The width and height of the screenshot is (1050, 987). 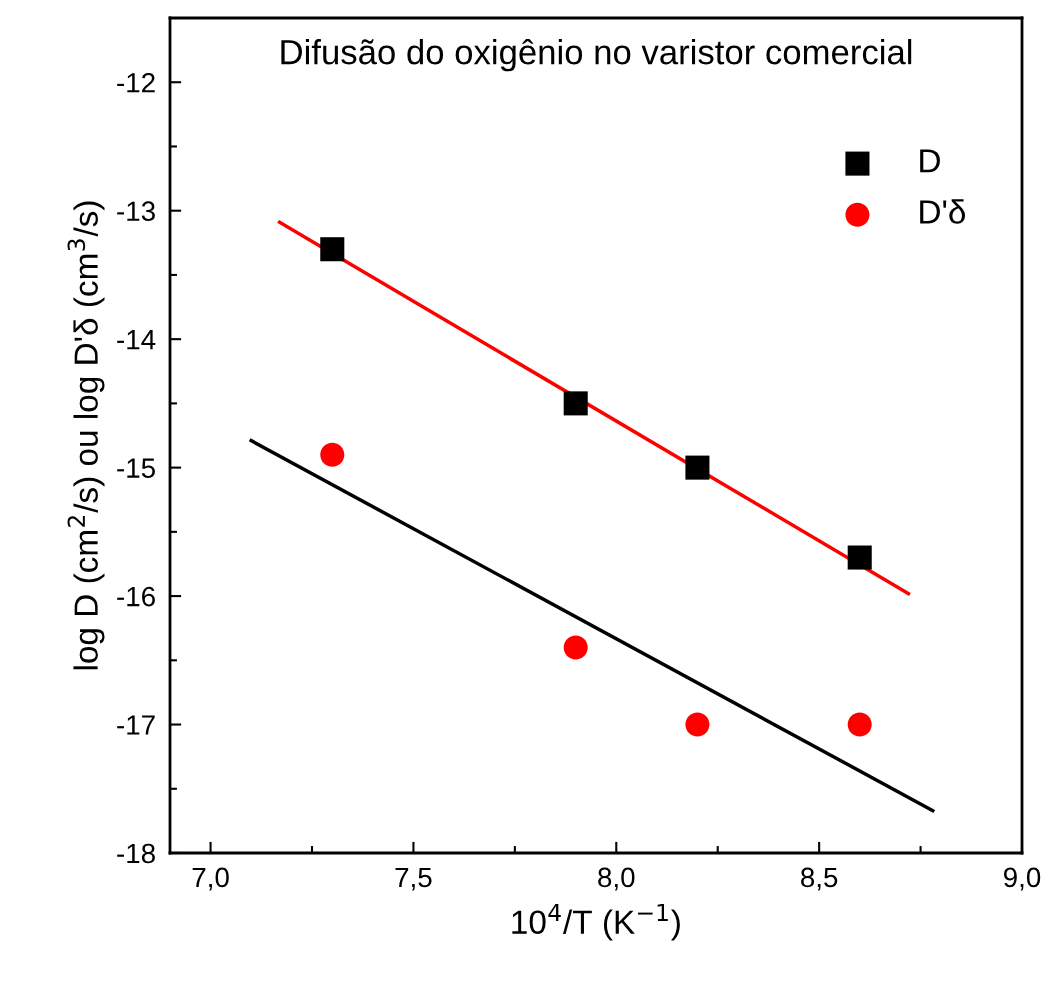 What do you see at coordinates (616, 879) in the screenshot?
I see `x-tick-label: 8,0` at bounding box center [616, 879].